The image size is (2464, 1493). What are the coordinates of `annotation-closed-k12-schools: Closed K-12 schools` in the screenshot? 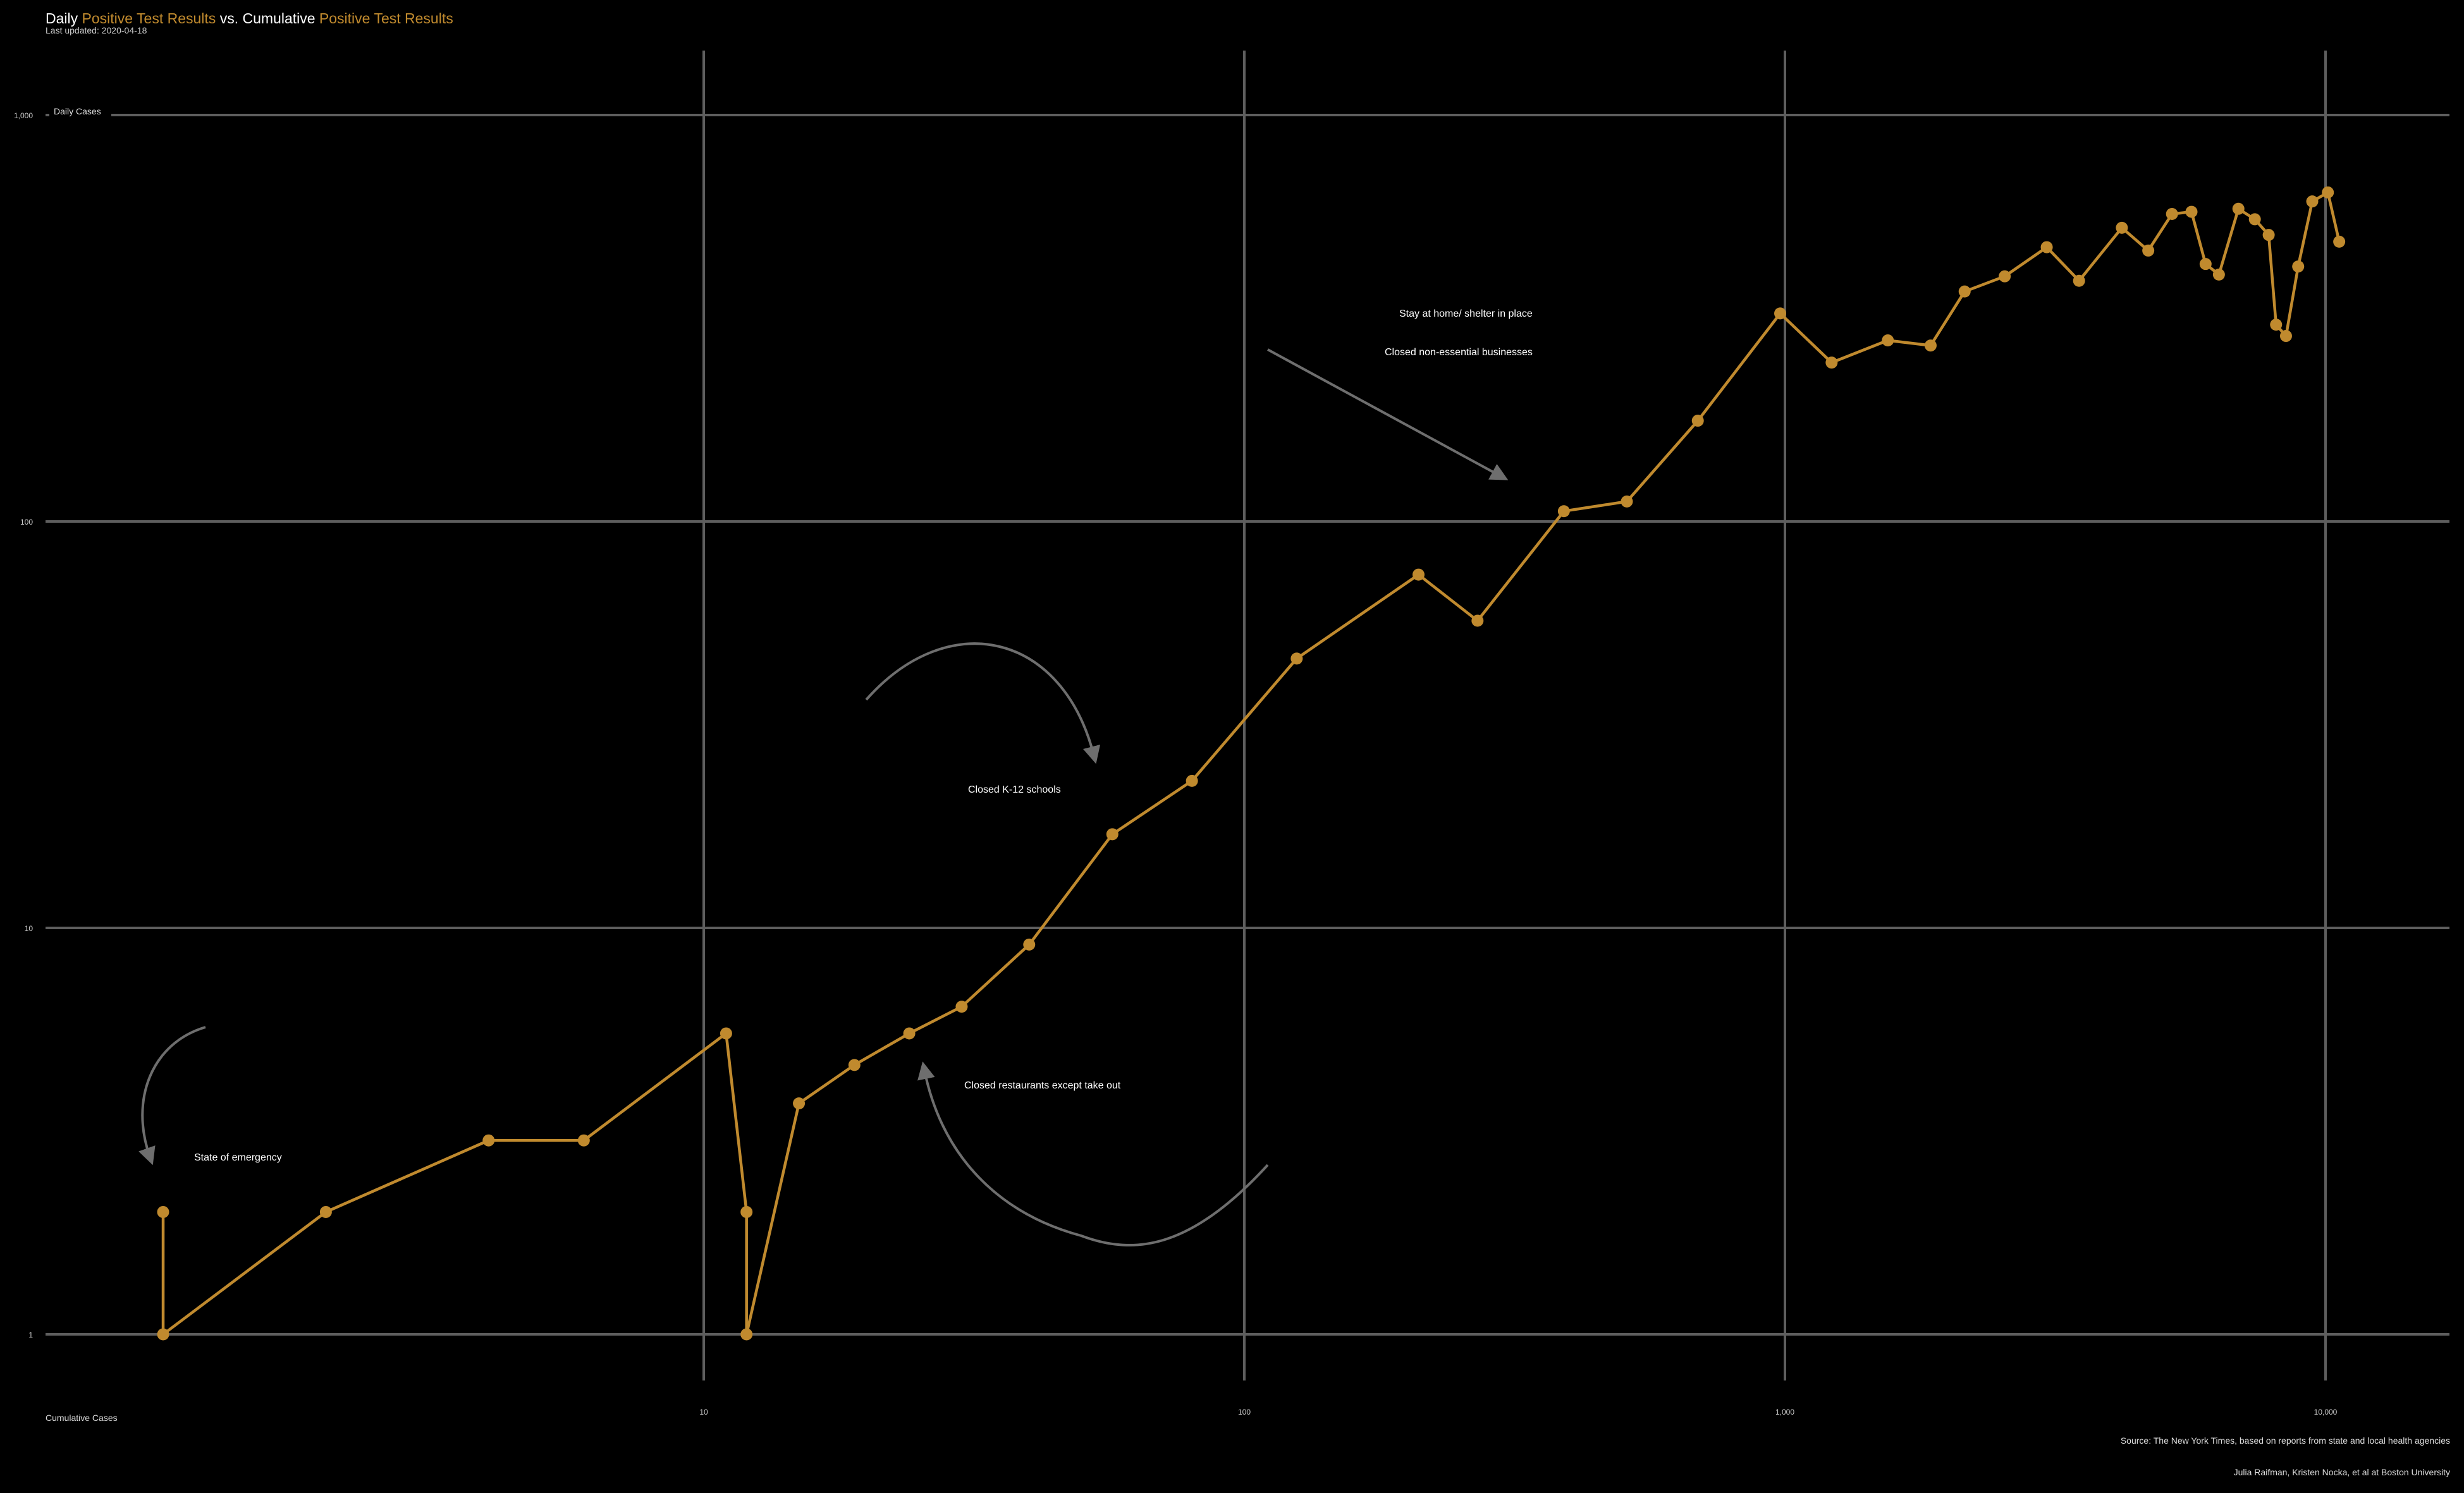 It's located at (1014, 790).